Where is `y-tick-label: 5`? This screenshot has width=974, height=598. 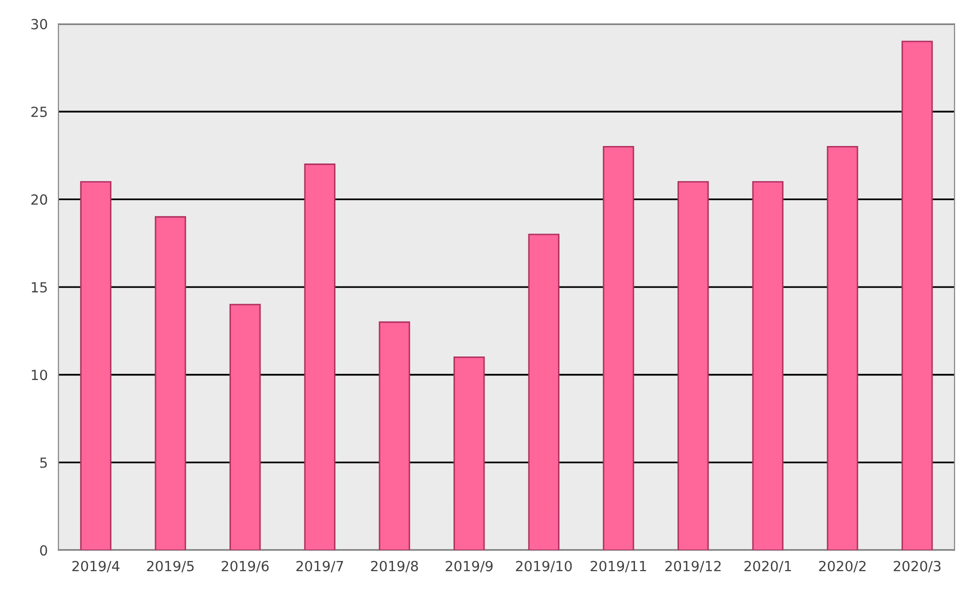
y-tick-label: 5 is located at coordinates (43, 463).